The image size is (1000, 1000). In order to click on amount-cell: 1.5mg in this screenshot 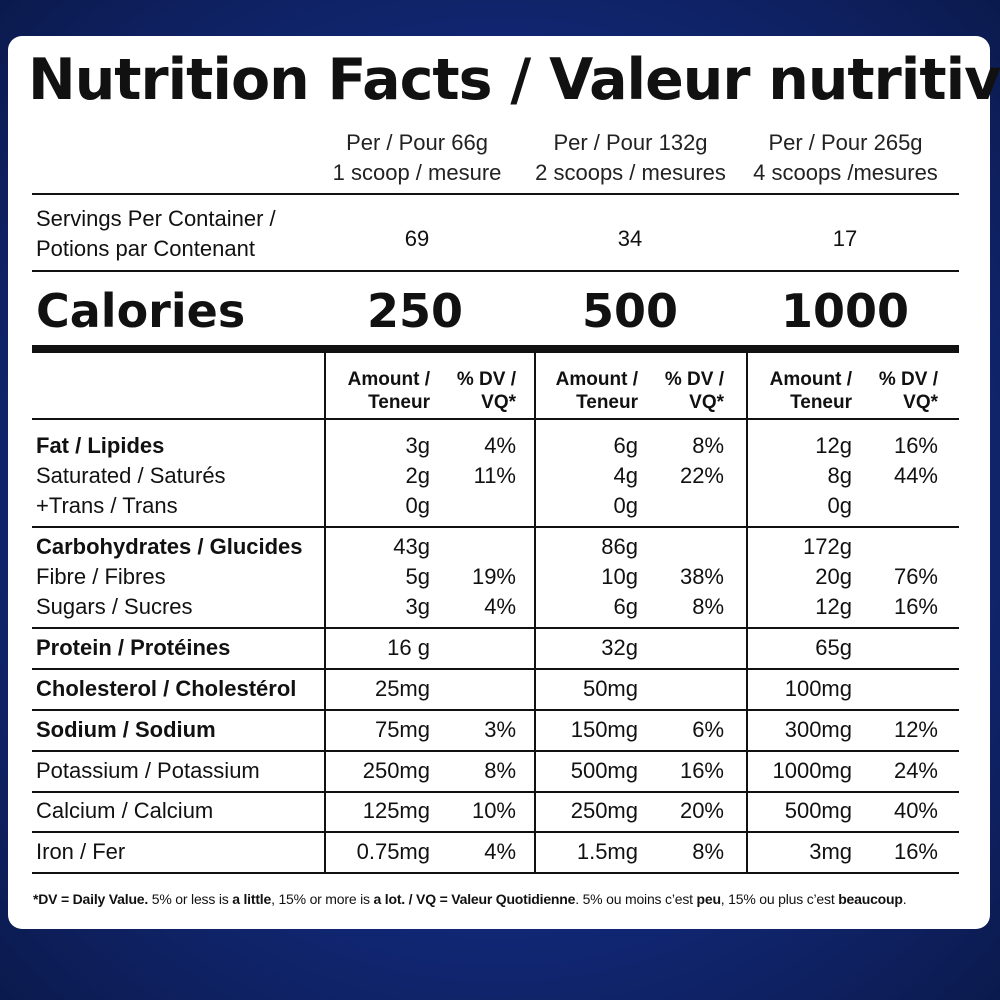, I will do `click(607, 851)`.